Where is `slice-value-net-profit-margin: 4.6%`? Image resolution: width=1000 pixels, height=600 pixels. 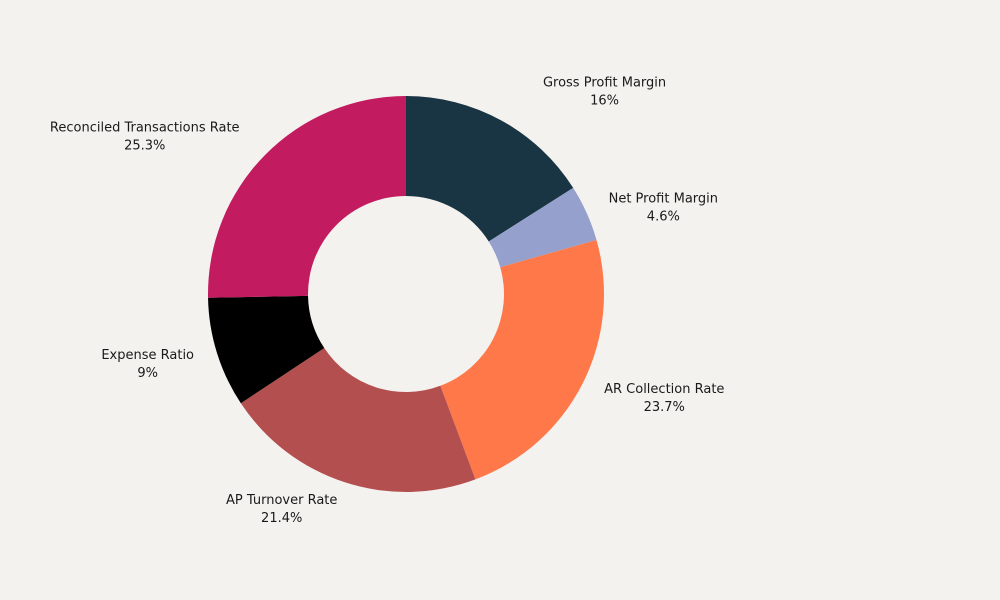
slice-value-net-profit-margin: 4.6% is located at coordinates (663, 216).